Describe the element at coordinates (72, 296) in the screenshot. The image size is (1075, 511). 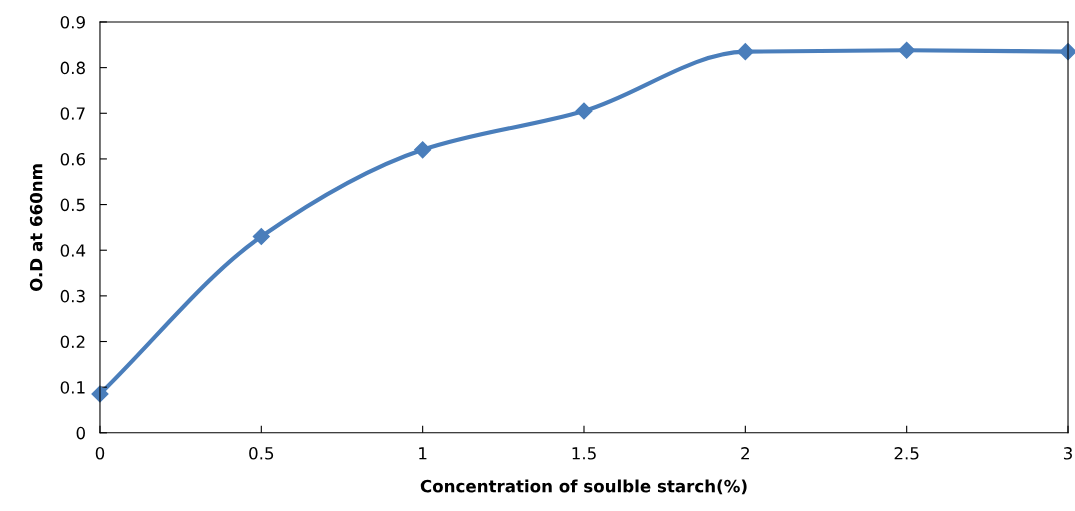
I see `y-tick-label: 0.3` at that location.